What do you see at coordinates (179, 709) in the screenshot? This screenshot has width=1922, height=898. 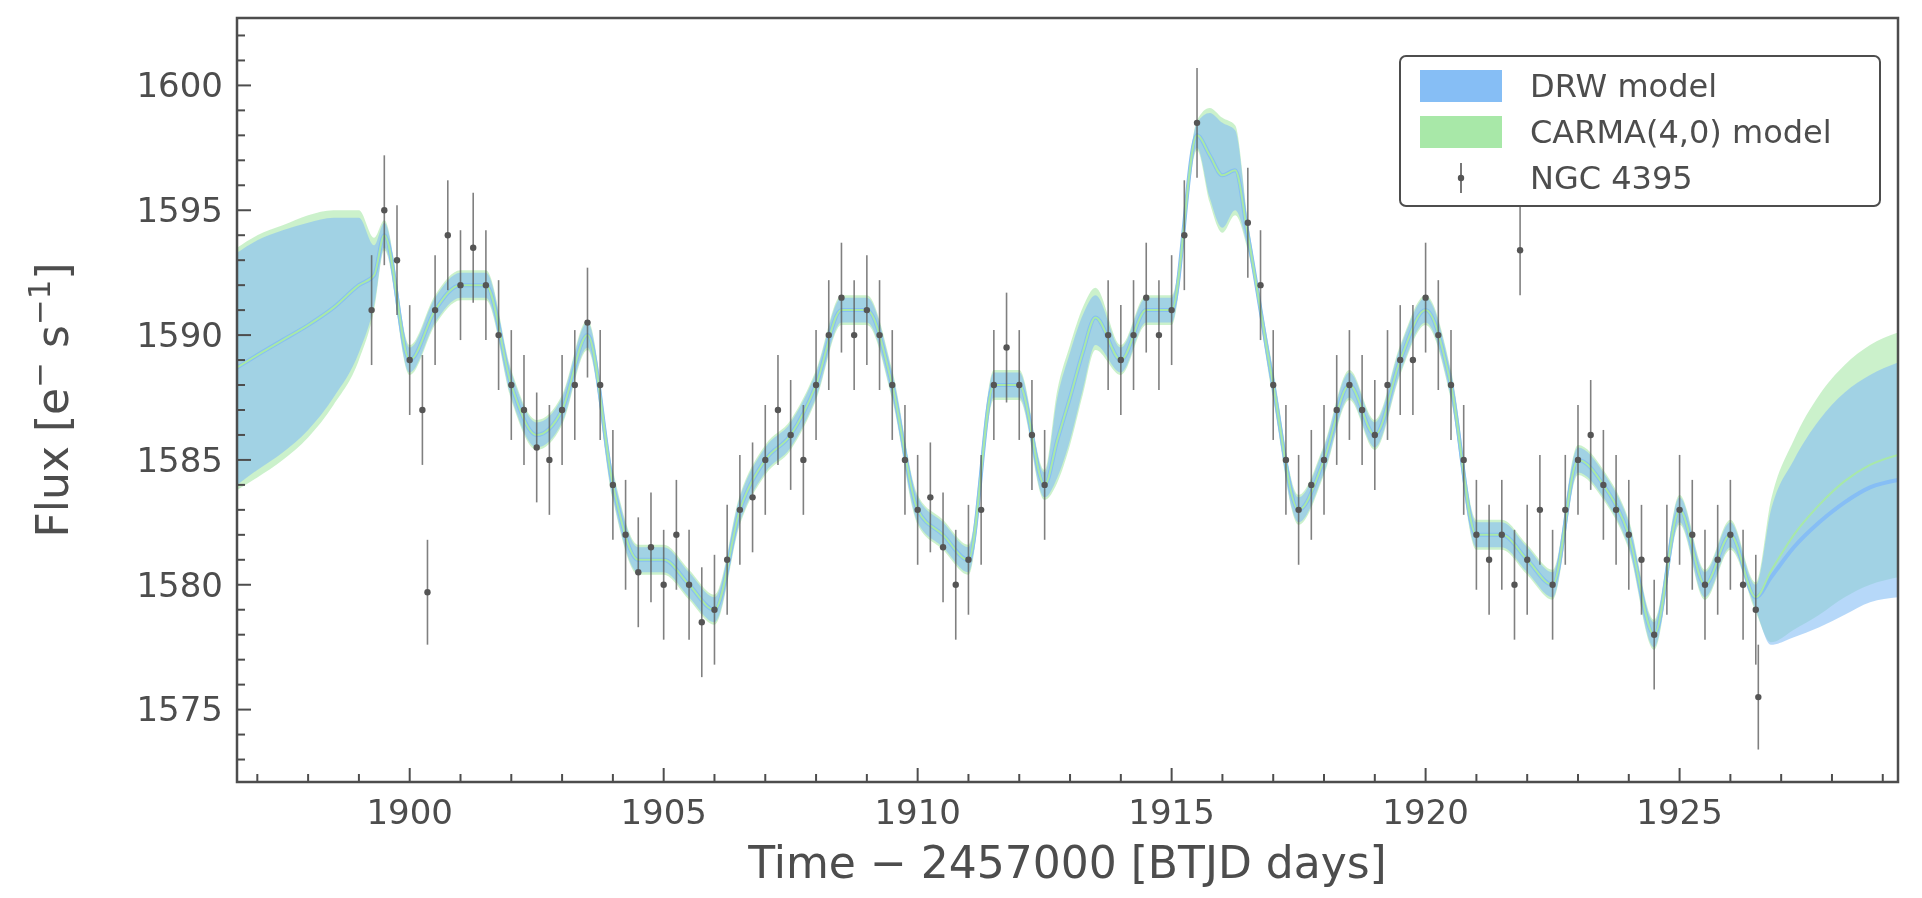 I see `y-tick-label: 1575` at bounding box center [179, 709].